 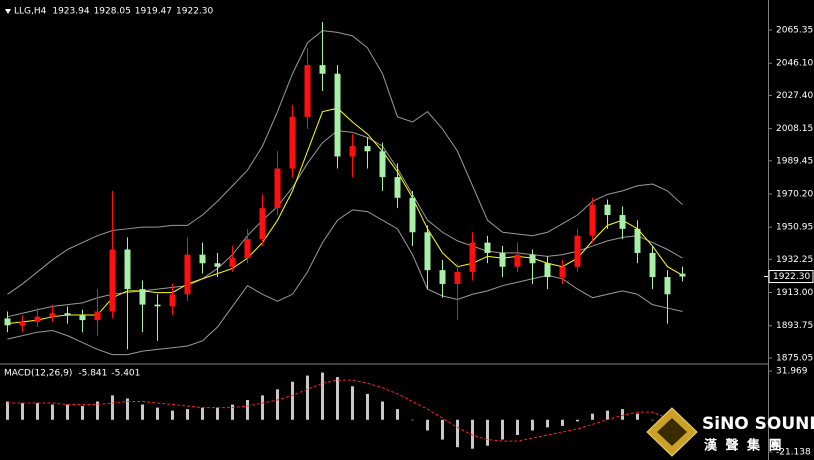 I want to click on y-tick-label: 1913.00, so click(x=794, y=293).